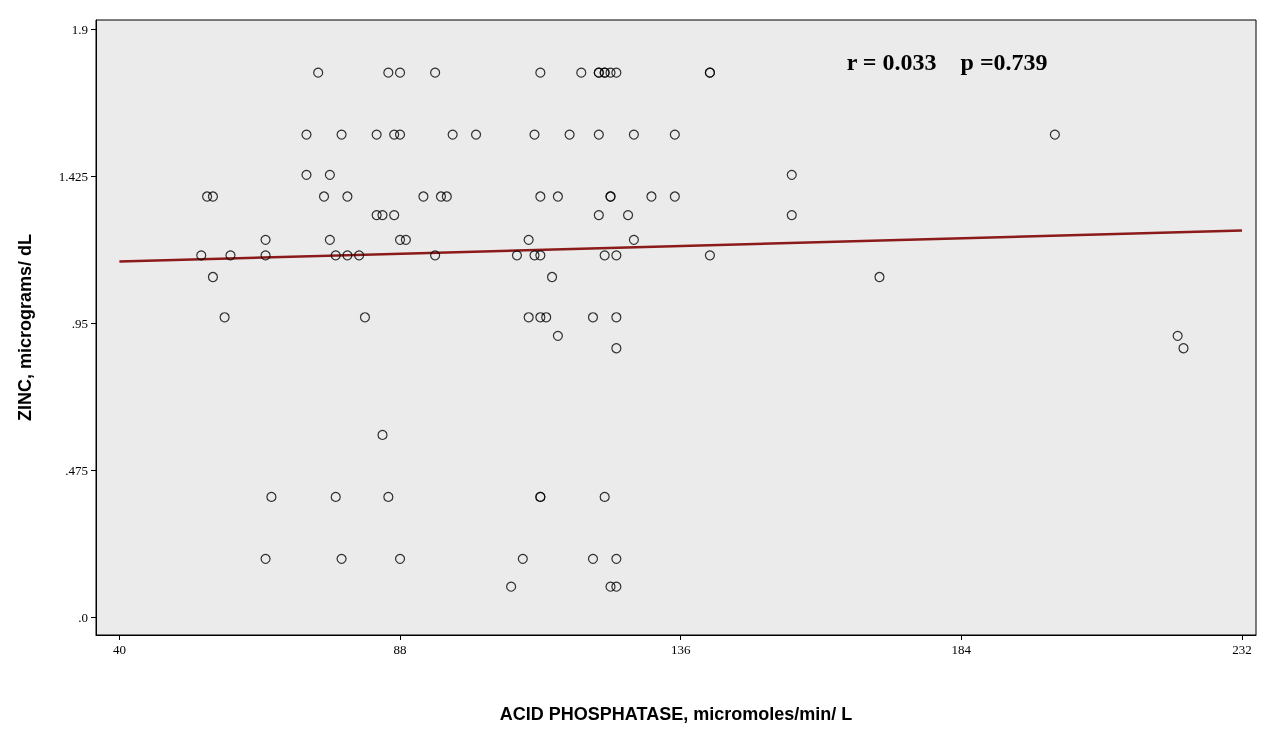 The height and width of the screenshot is (738, 1268). I want to click on x-tick-label: 232, so click(1242, 649).